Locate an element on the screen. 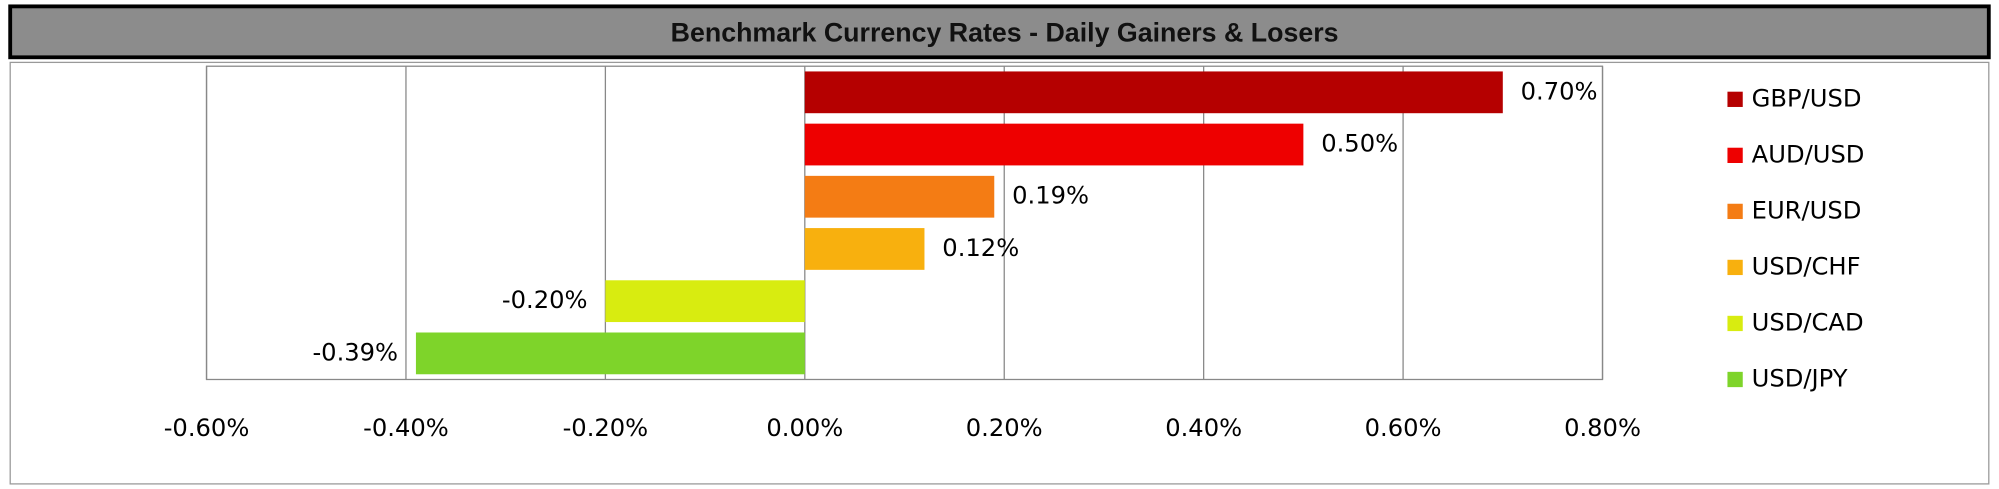  x-tick-label: 0.00% is located at coordinates (804, 428).